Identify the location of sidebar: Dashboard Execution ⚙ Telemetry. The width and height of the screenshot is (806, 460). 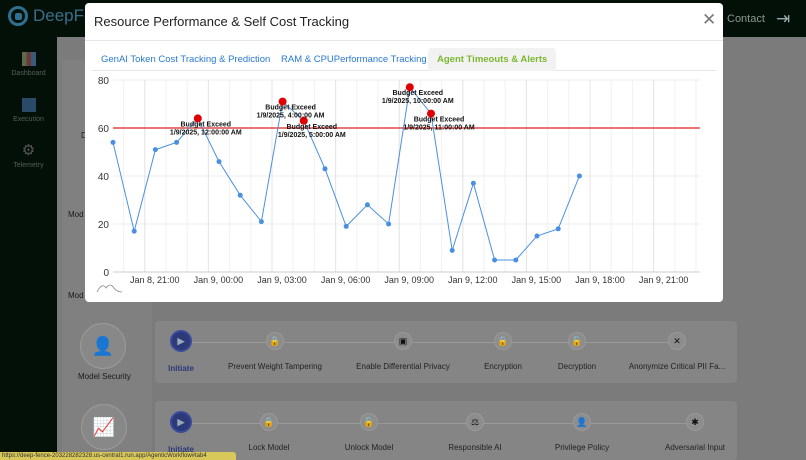
(28, 248).